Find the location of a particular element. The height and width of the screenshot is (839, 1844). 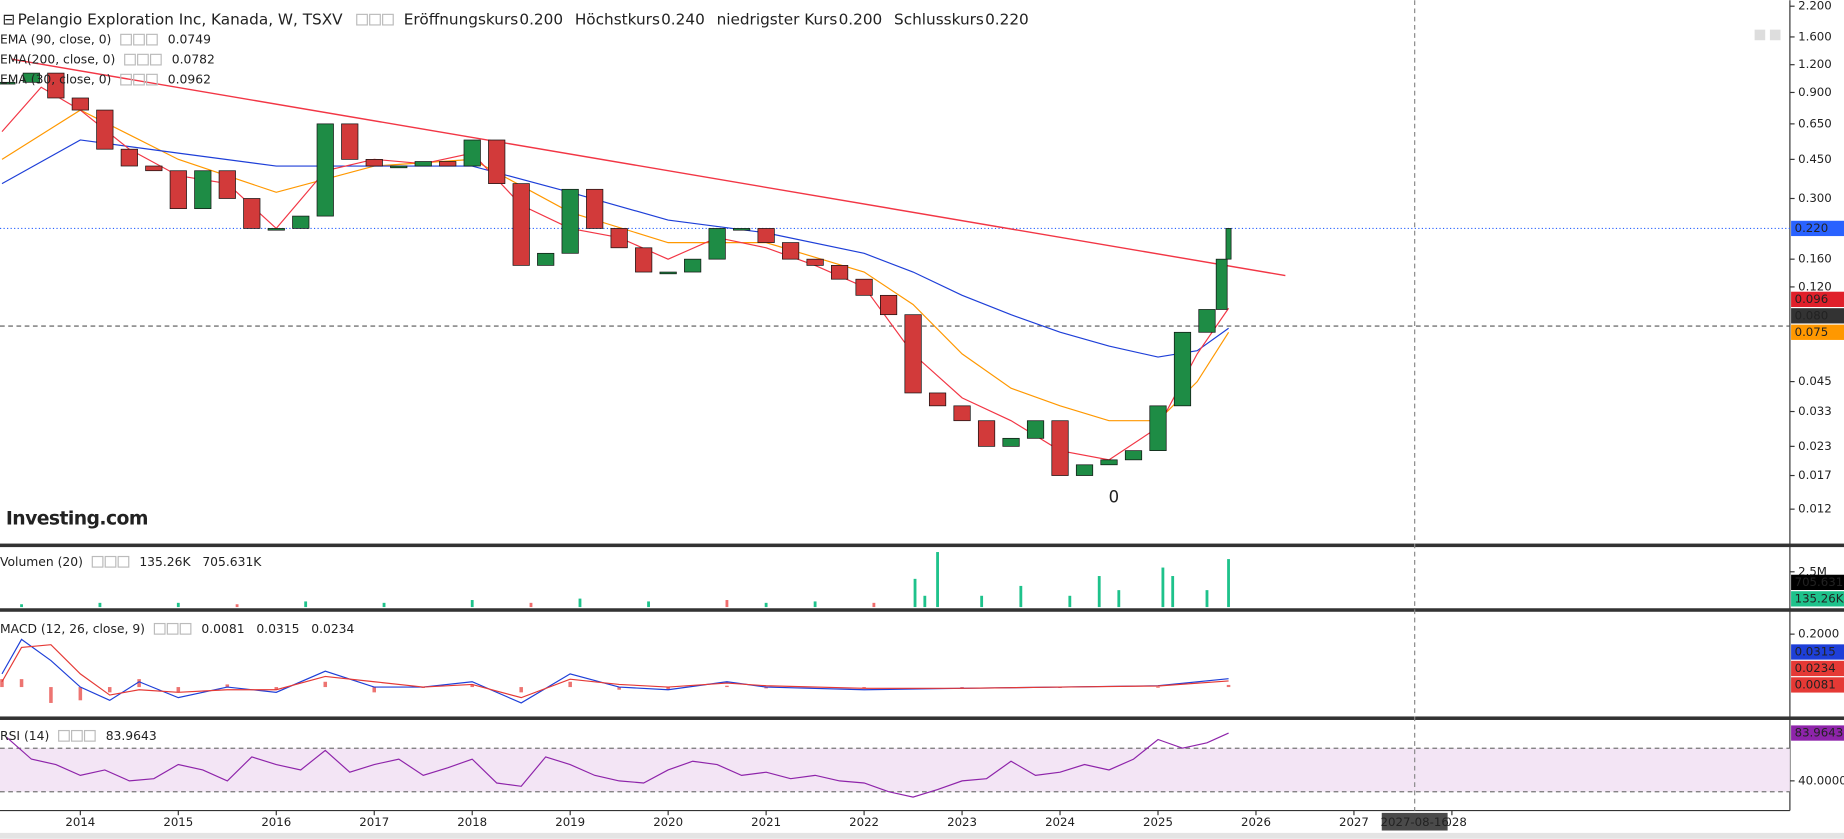

ohlc-value: 0.240 is located at coordinates (683, 20).